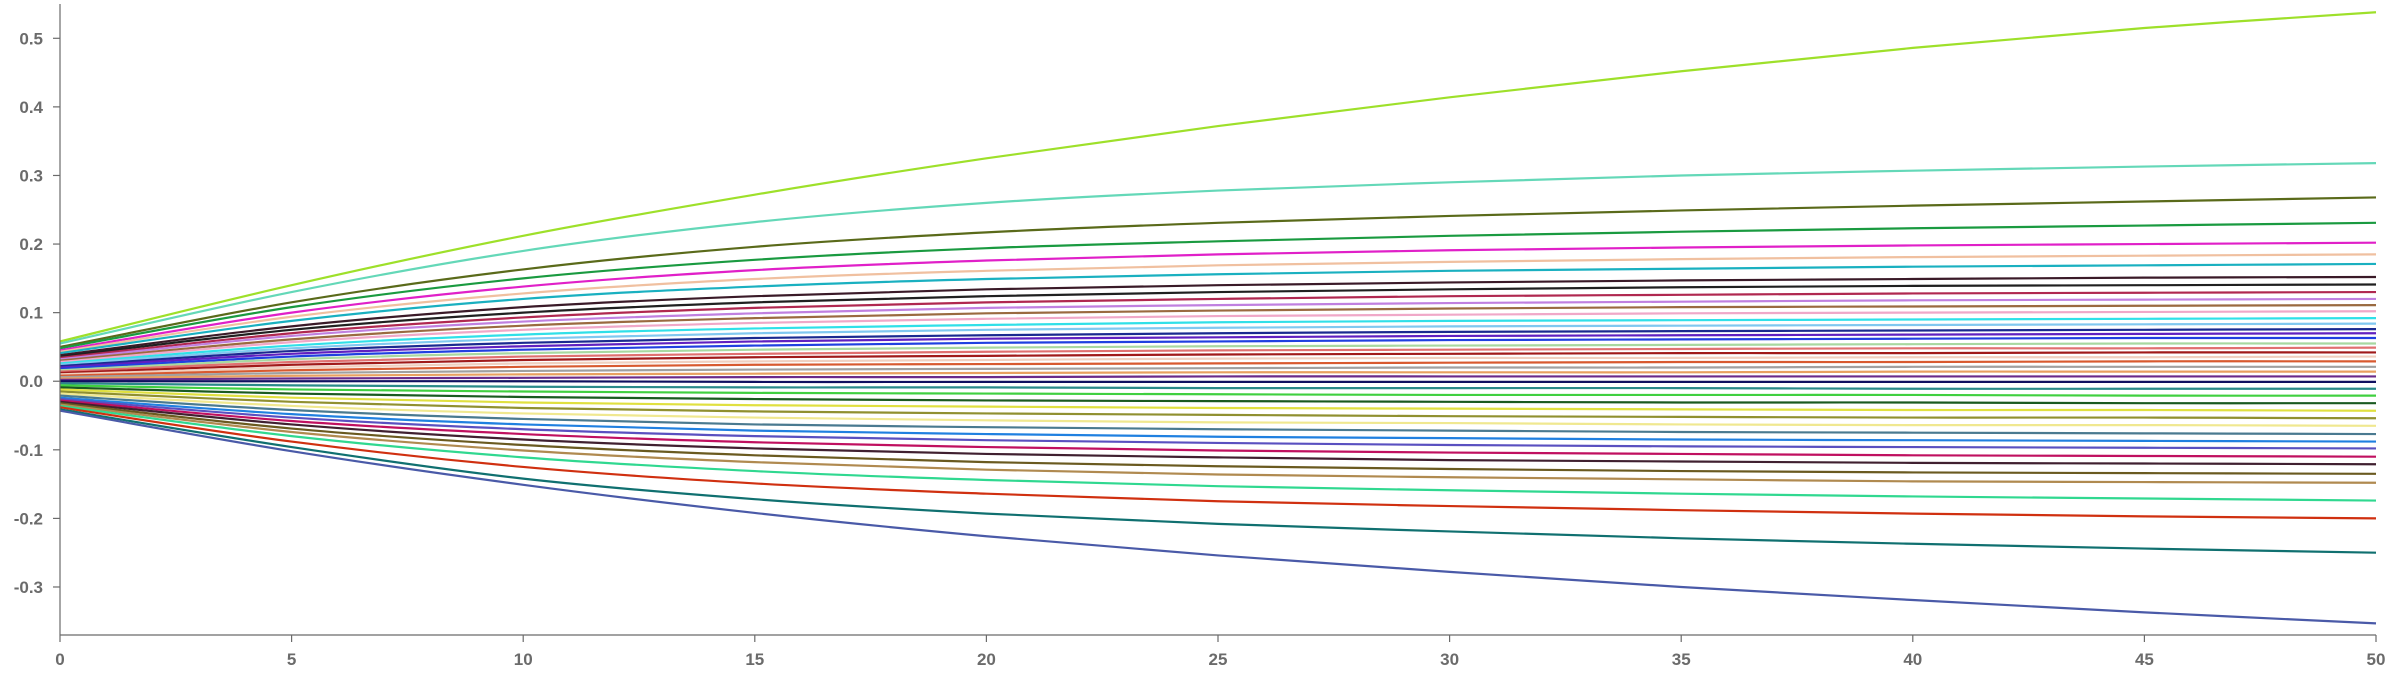  Describe the element at coordinates (28, 518) in the screenshot. I see `y-tick-label: -0.2` at that location.